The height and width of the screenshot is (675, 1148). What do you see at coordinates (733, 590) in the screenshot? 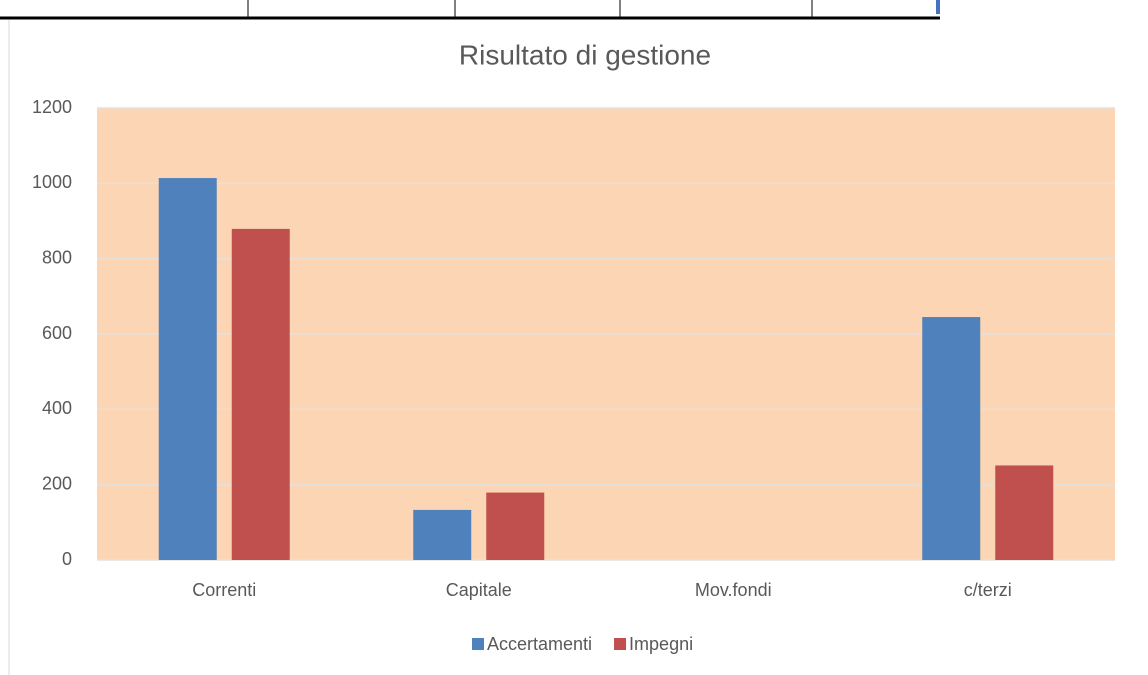
I see `x-tick-label: Mov.fondi` at bounding box center [733, 590].